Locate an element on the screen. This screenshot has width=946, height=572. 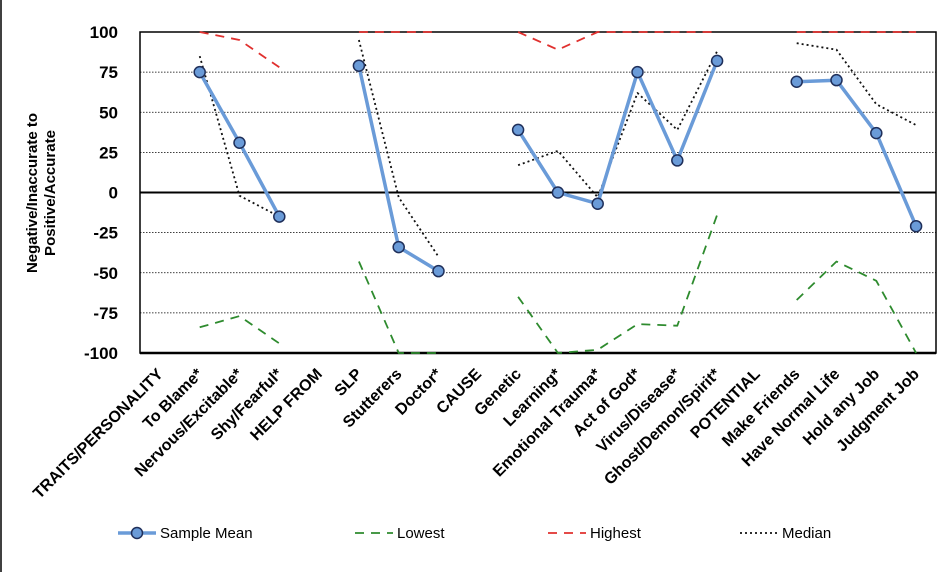
y-tick-label: 50 is located at coordinates (108, 112).